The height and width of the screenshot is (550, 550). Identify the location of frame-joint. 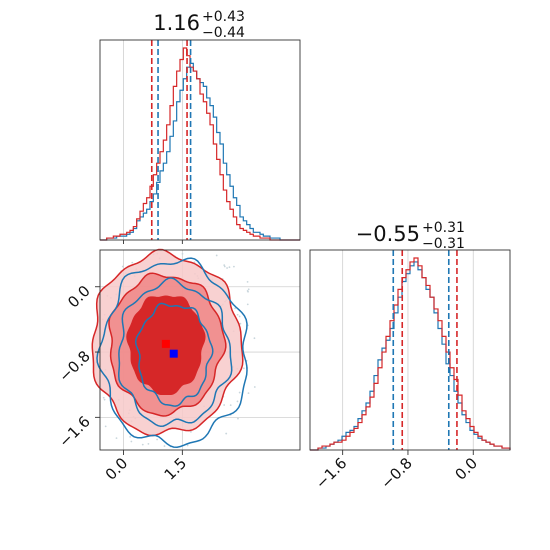
(200, 350).